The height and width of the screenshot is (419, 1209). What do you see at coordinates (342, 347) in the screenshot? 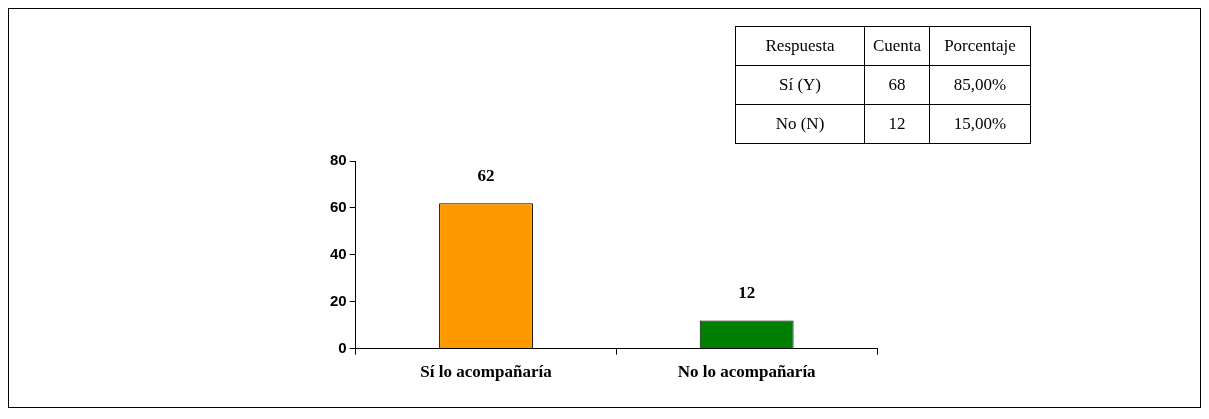
I see `y-tick-label: 0` at bounding box center [342, 347].